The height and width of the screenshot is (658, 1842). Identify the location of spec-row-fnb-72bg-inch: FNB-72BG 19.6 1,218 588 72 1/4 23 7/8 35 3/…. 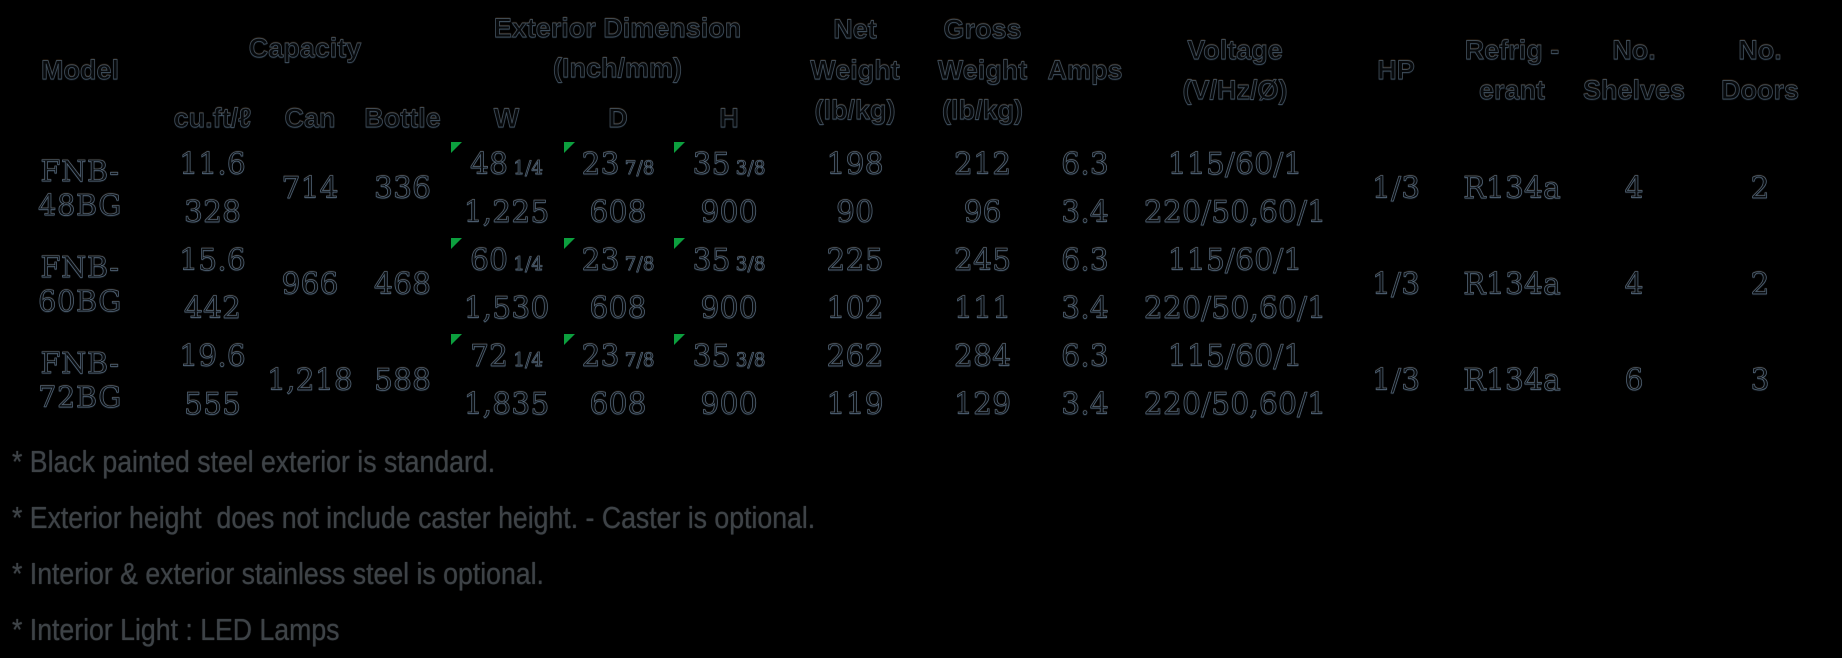
(921, 373).